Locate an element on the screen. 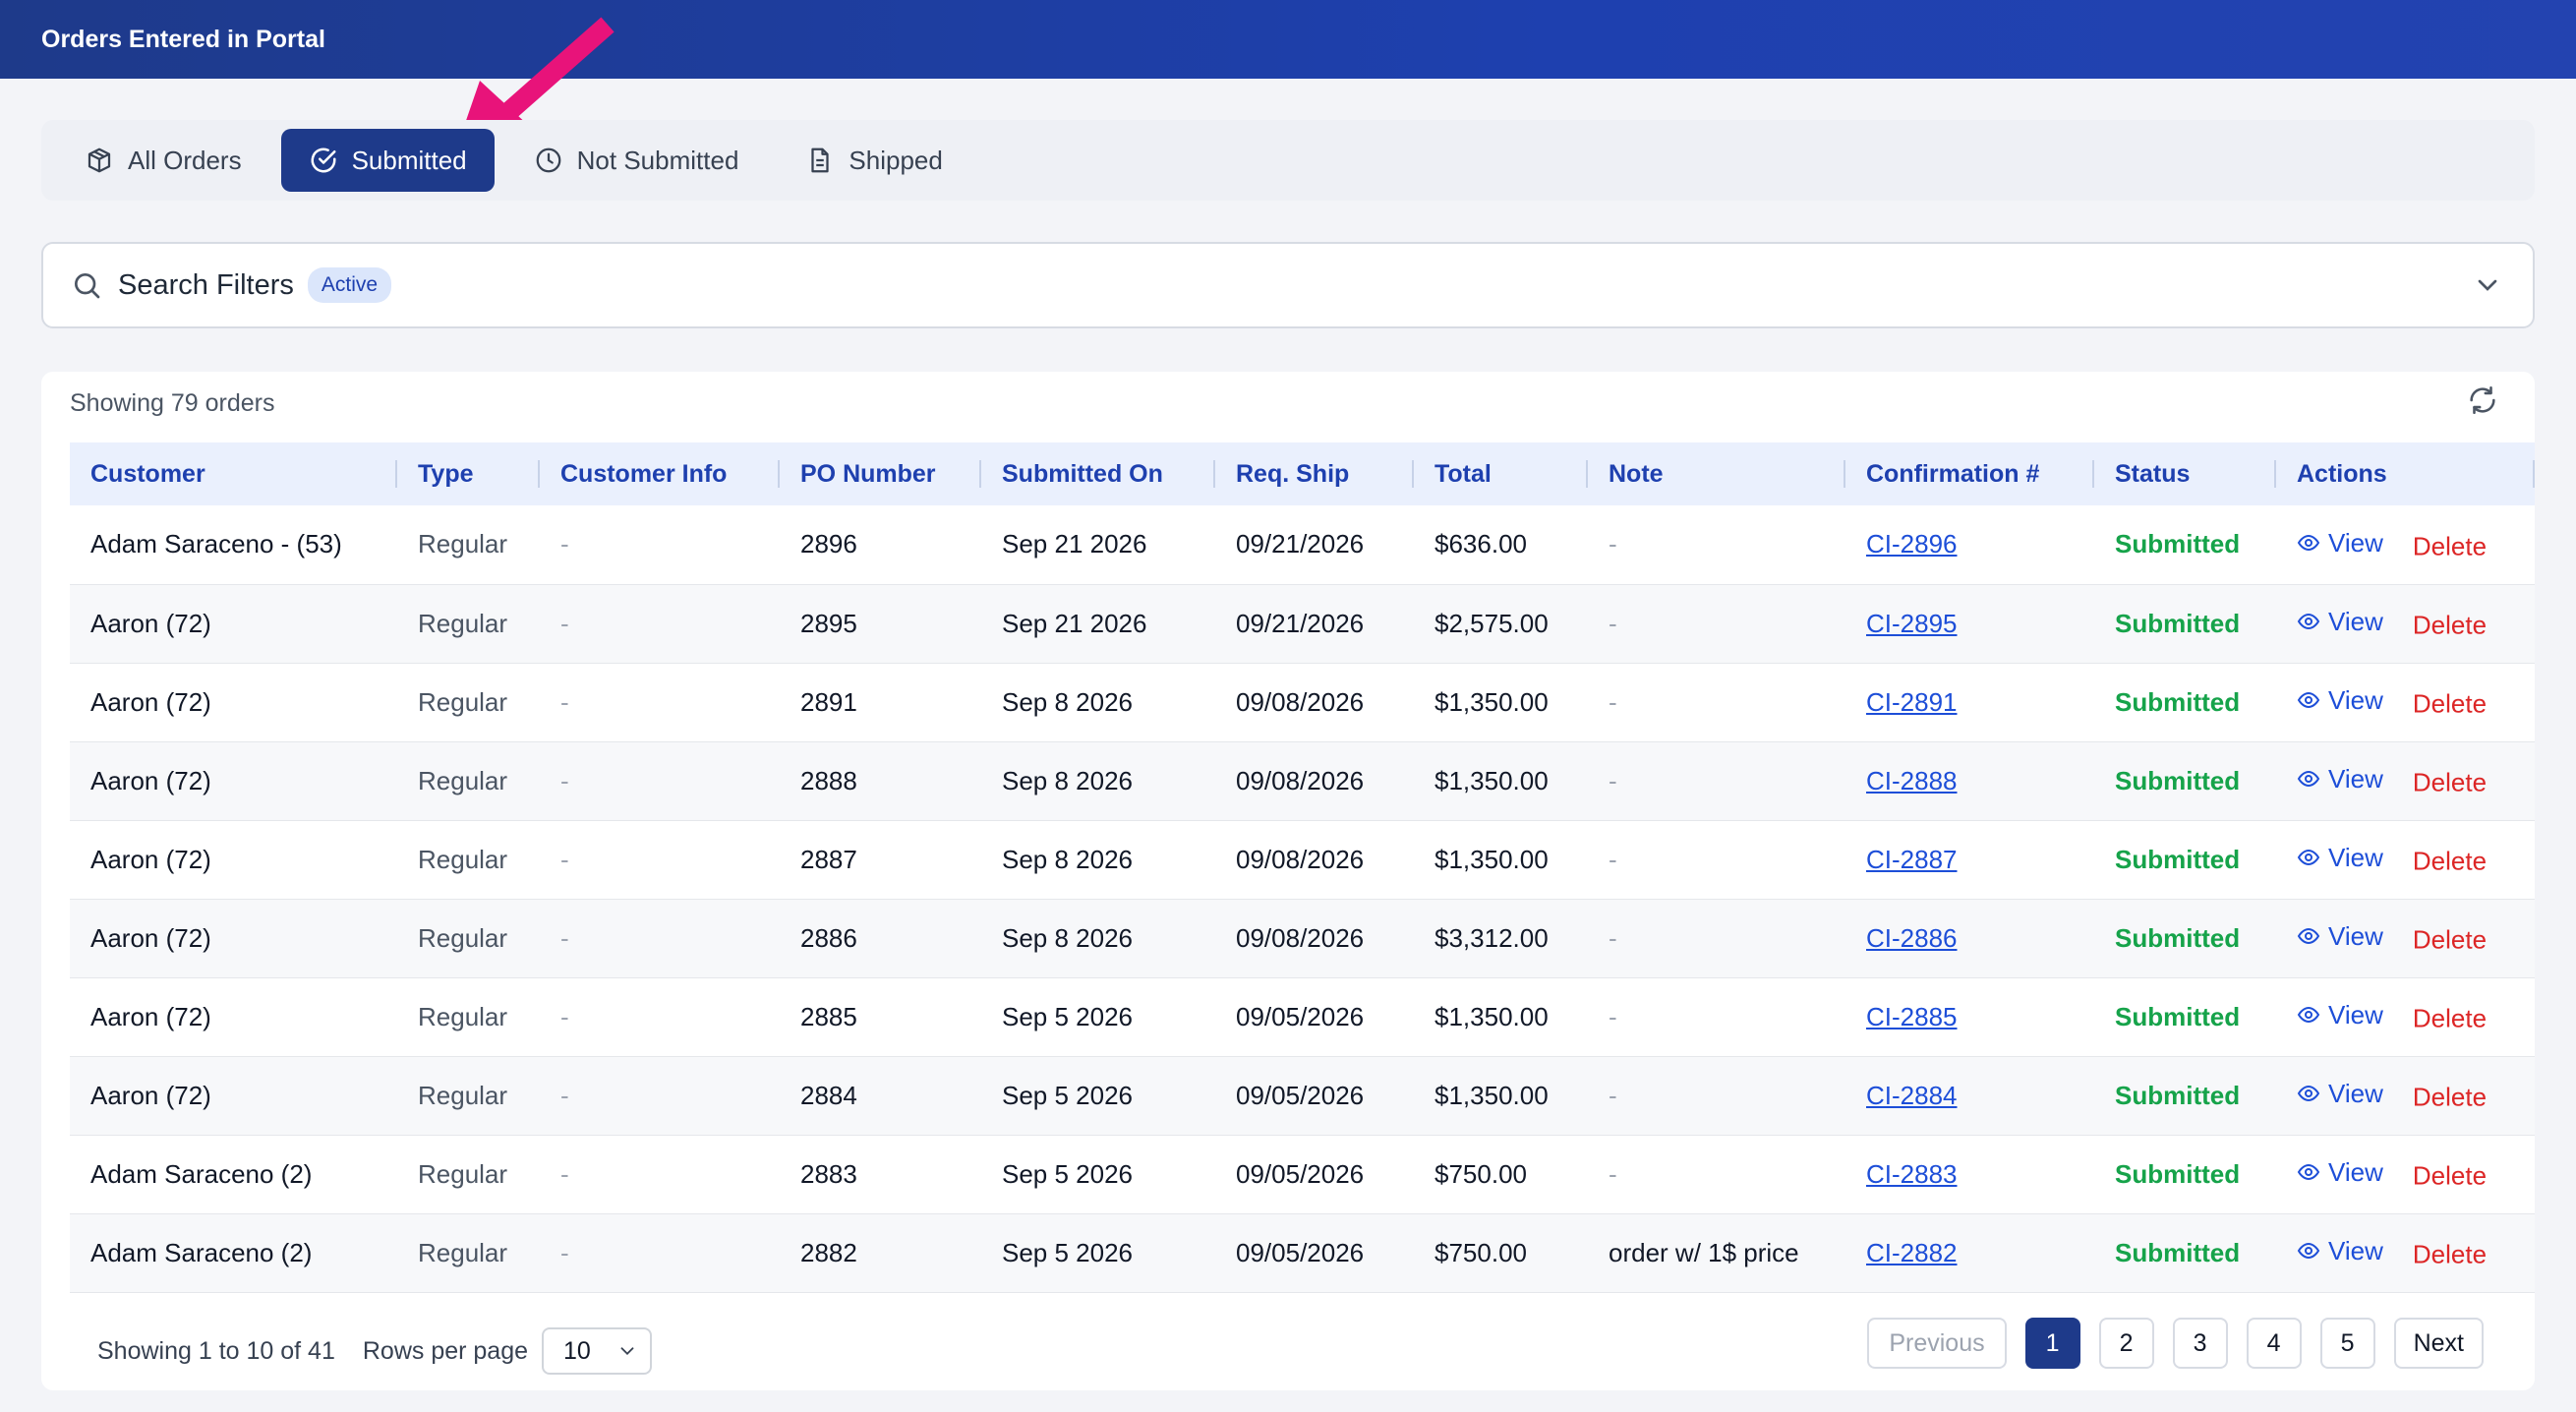 Image resolution: width=2576 pixels, height=1412 pixels. confirmation-link: CI-2885 is located at coordinates (1912, 1016).